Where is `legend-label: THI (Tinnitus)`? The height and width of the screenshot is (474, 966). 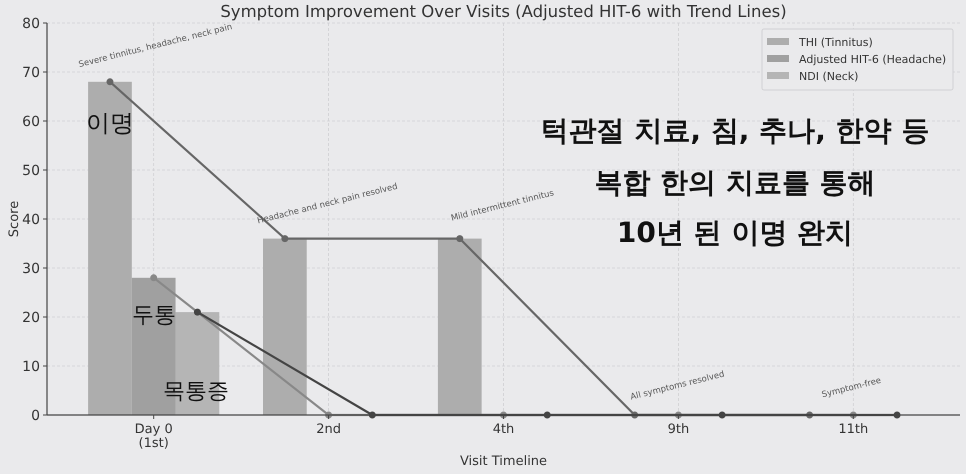
legend-label: THI (Tinnitus) is located at coordinates (835, 42).